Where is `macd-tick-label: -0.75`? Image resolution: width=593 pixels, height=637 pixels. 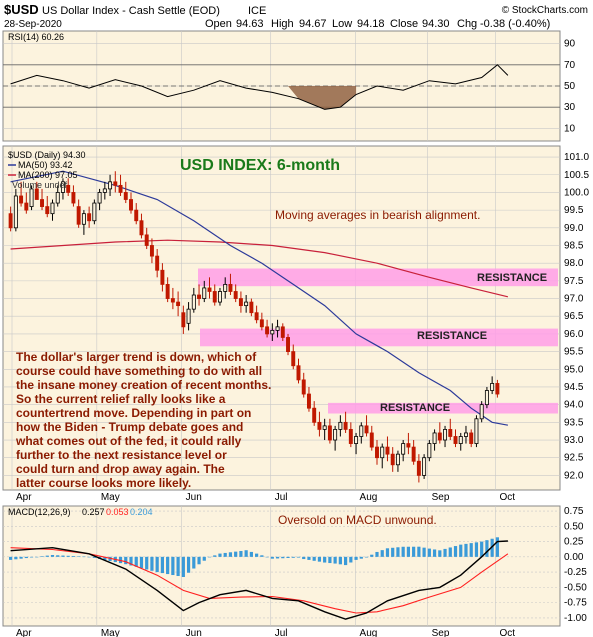
macd-tick-label: -0.75 is located at coordinates (575, 603).